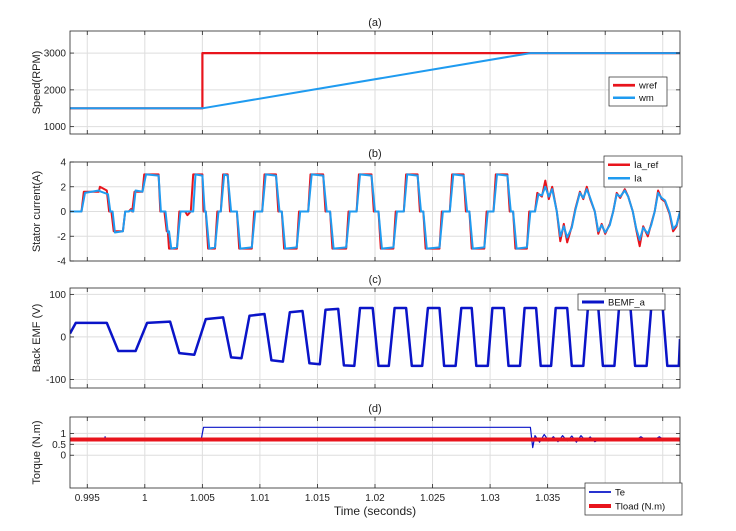 This screenshot has height=531, width=736. What do you see at coordinates (375, 511) in the screenshot?
I see `x-axis-label: Time (seconds)` at bounding box center [375, 511].